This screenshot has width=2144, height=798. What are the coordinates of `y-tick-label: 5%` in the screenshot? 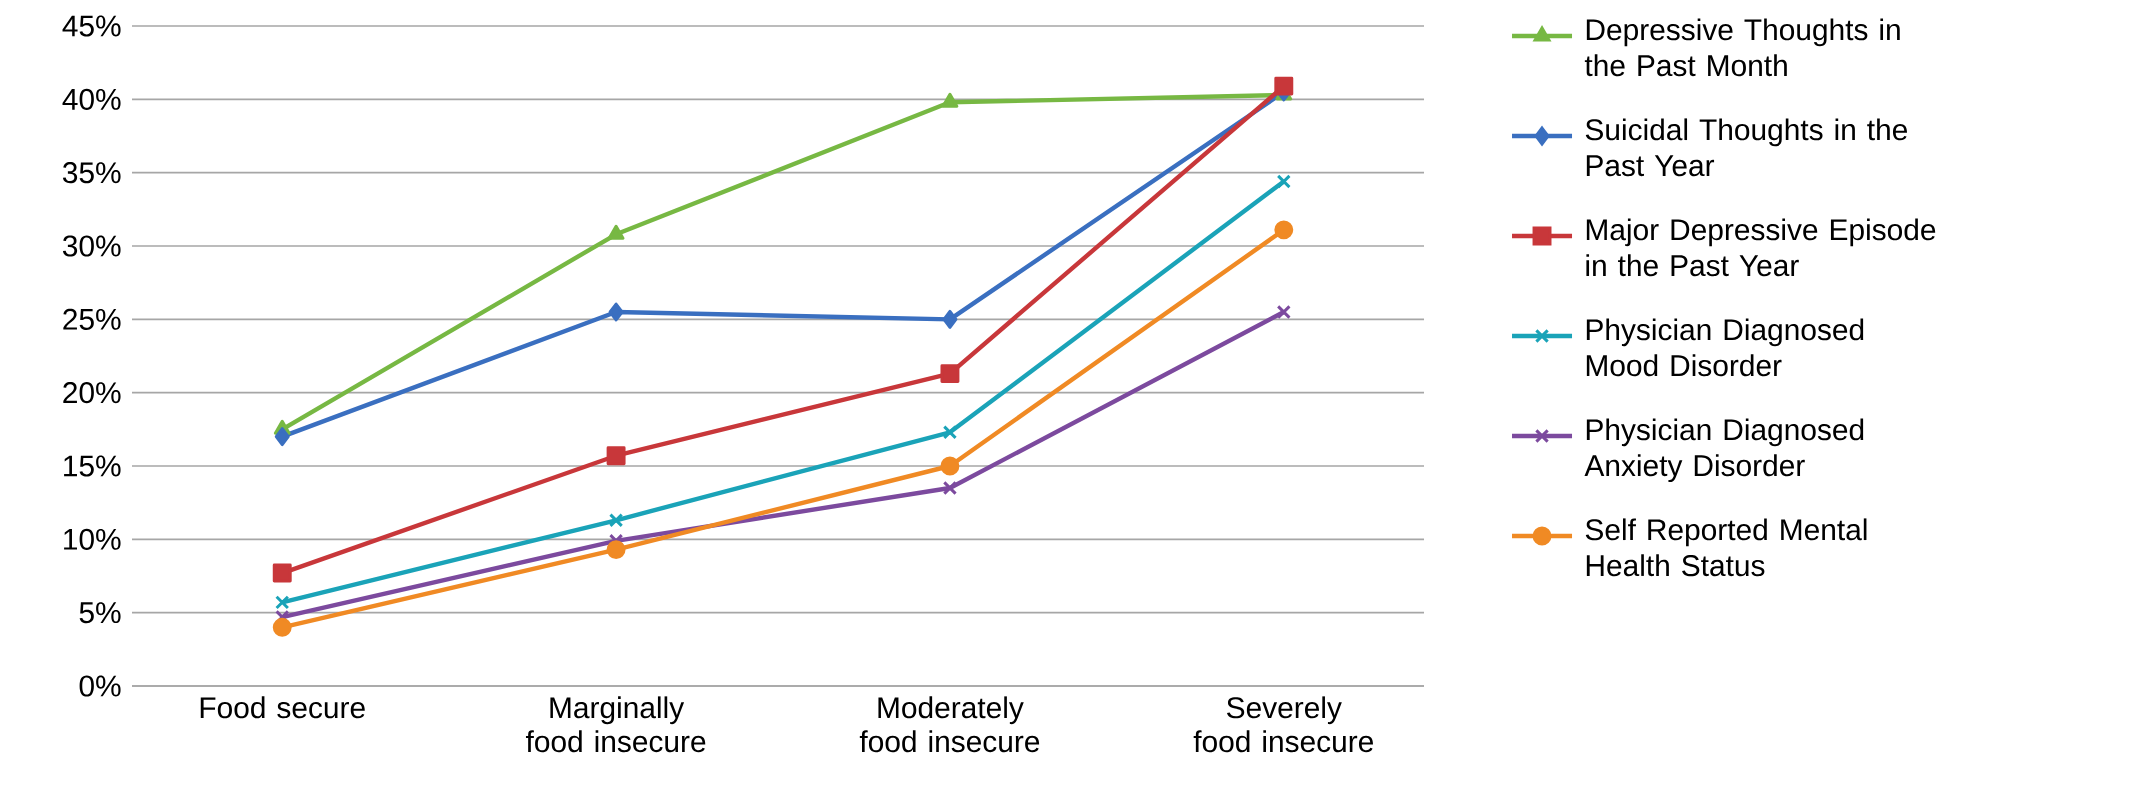 It's located at (100, 613).